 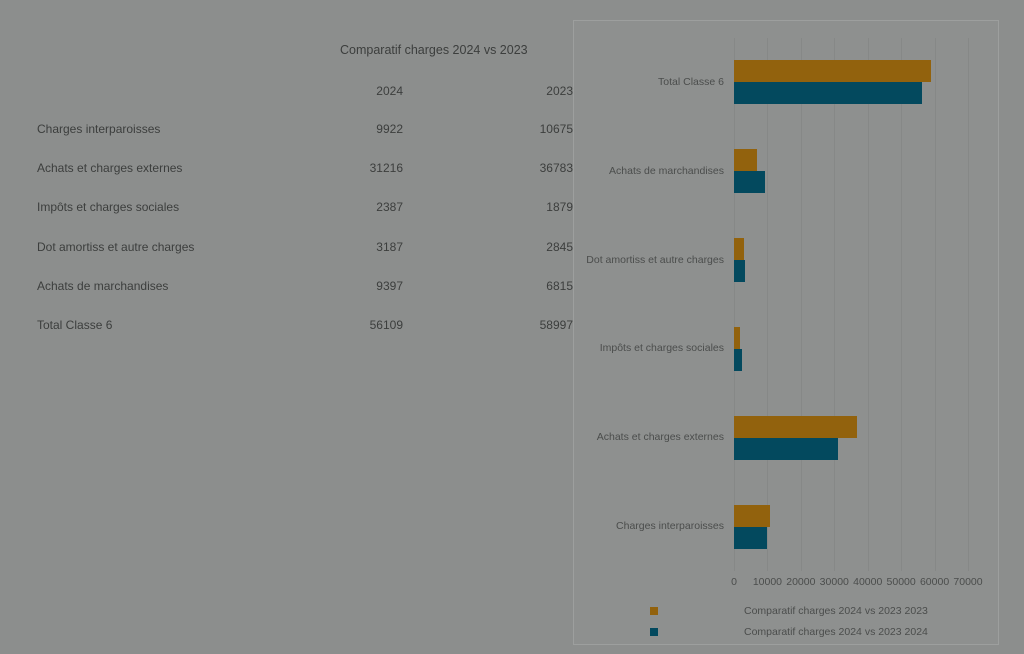 I want to click on x-axis-tick-label: 10000, so click(x=767, y=582).